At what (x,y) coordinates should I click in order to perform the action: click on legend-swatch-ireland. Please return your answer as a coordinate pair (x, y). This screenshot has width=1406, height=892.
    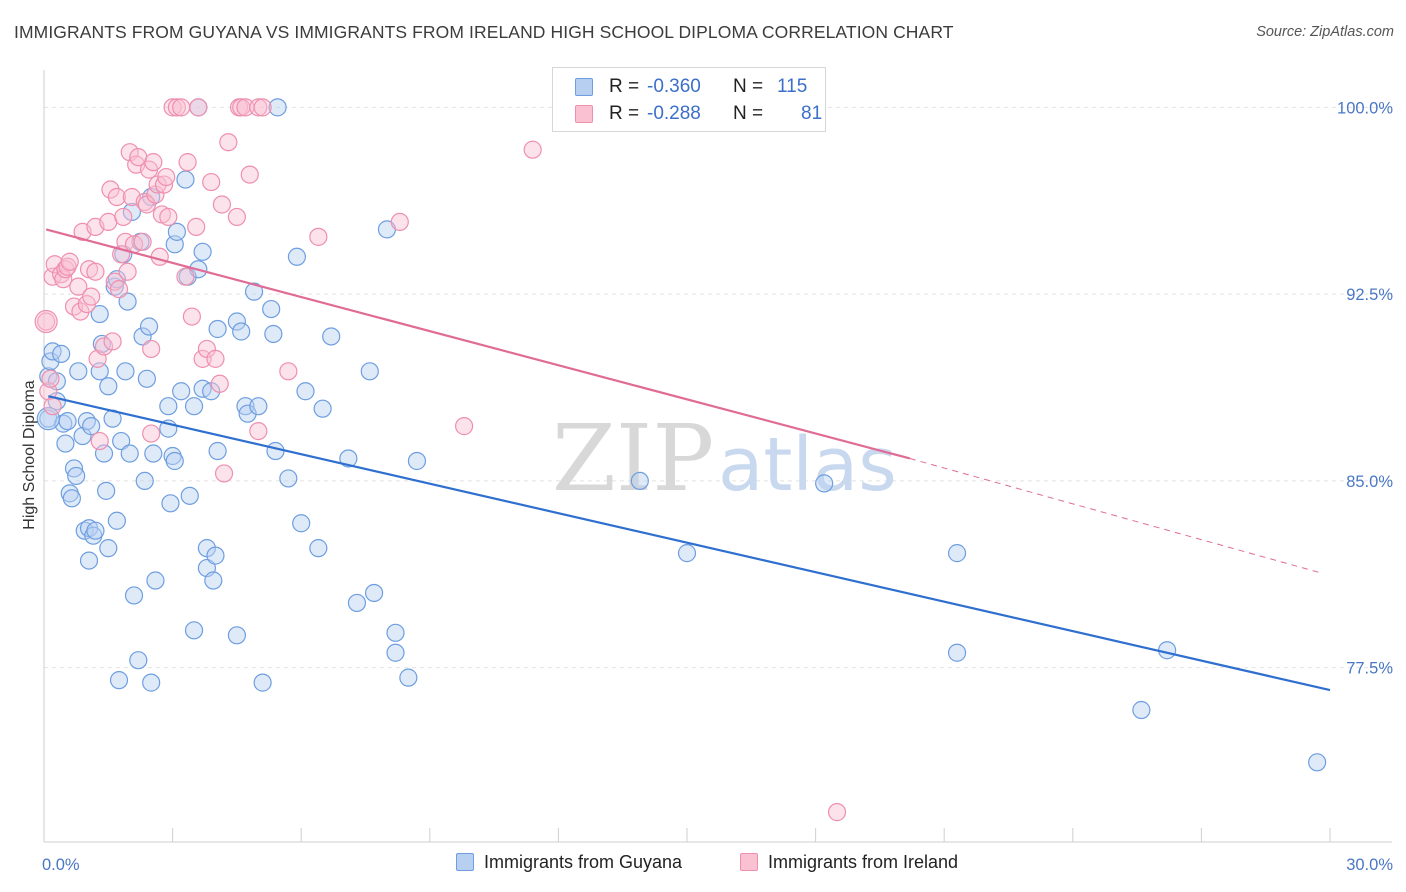
    Looking at the image, I should click on (584, 114).